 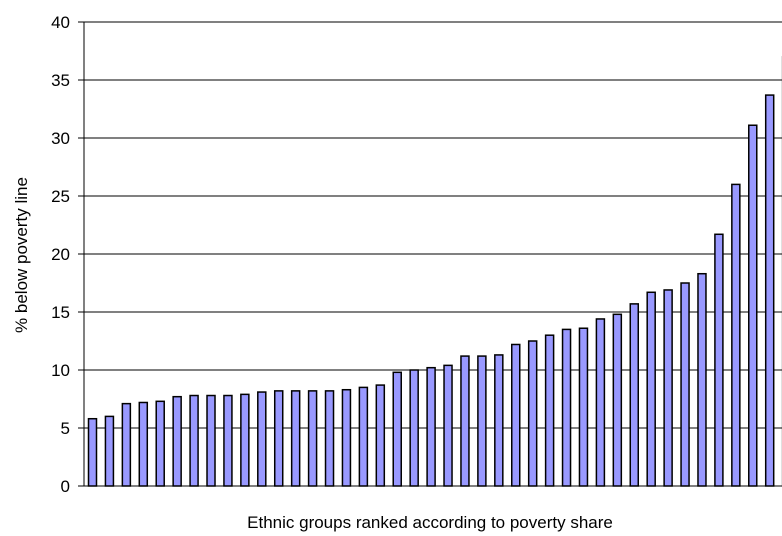 I want to click on y-tick-label-20: 20, so click(x=60, y=254).